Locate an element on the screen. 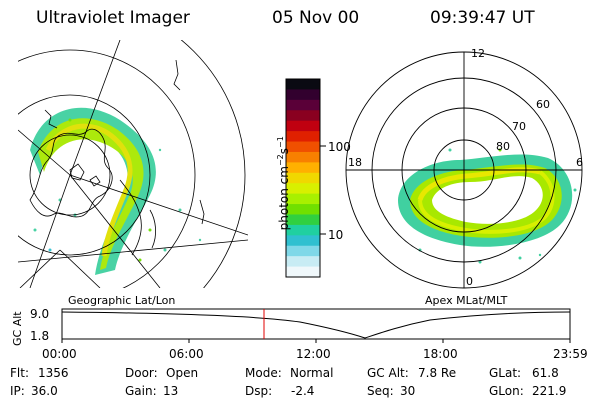 The width and height of the screenshot is (600, 400). mlt-label-18: 18 is located at coordinates (355, 162).